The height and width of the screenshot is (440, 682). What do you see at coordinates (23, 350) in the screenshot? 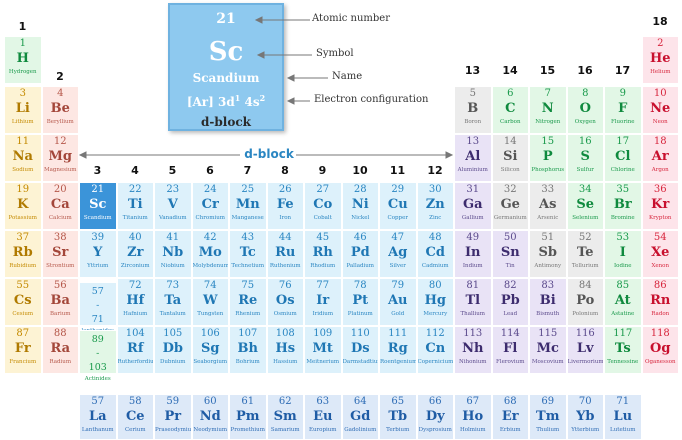
I see `element-cell-fr: 87 Fr Francium` at bounding box center [23, 350].